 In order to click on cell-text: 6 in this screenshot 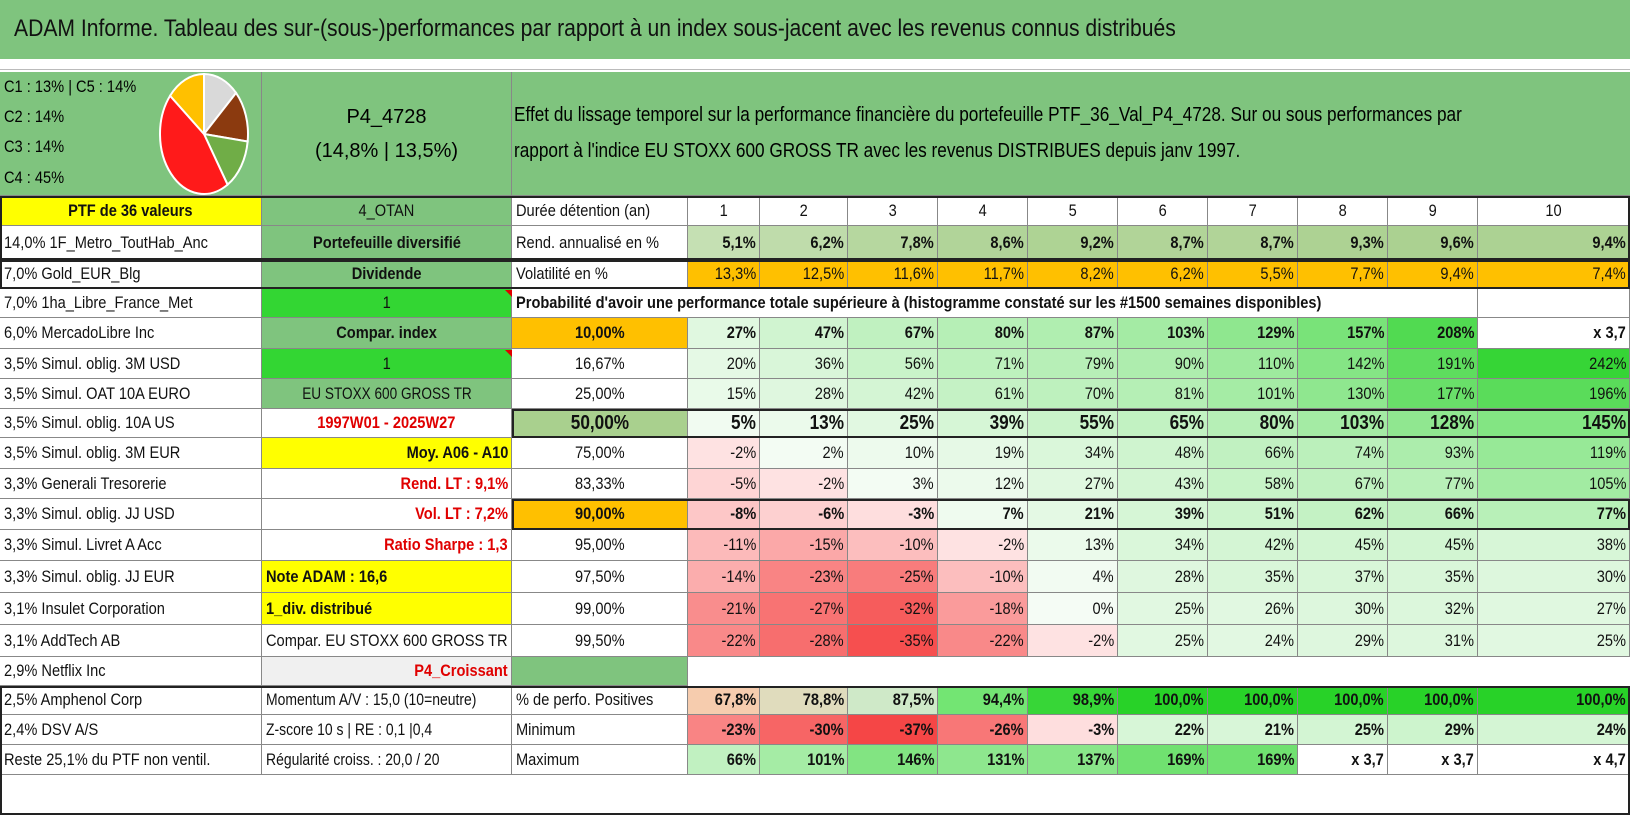, I will do `click(1162, 210)`.